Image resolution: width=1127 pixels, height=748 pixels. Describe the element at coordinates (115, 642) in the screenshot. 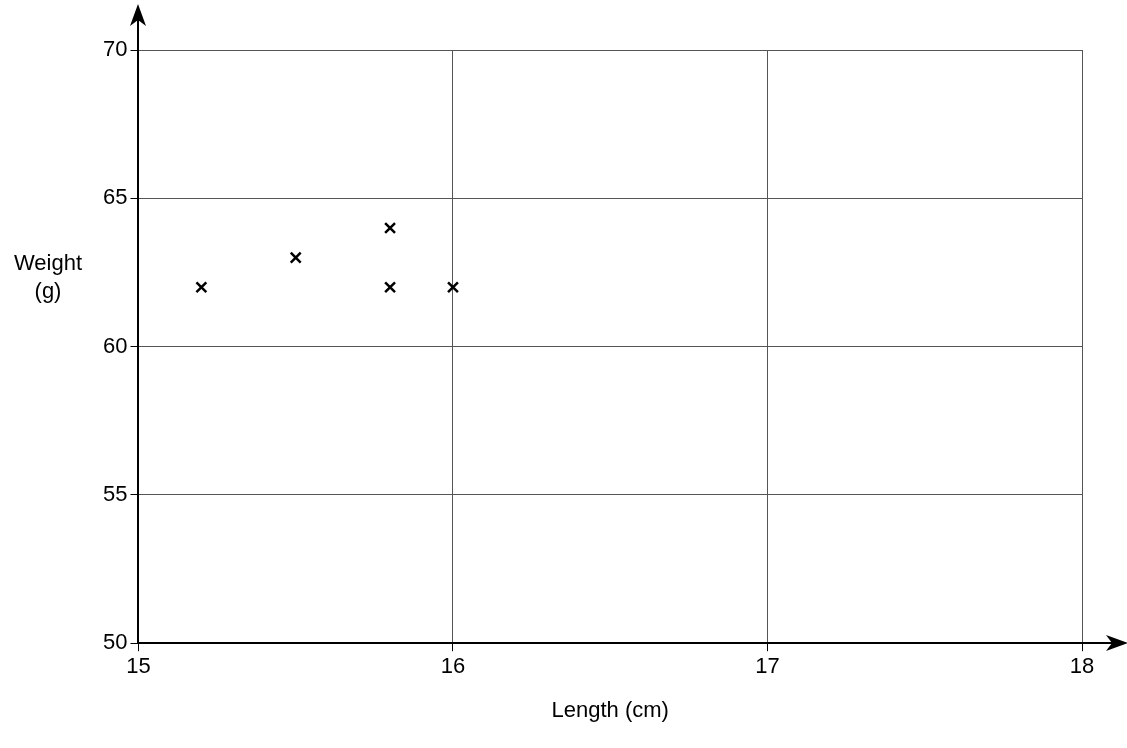

I see `y-tick-label: 50` at that location.